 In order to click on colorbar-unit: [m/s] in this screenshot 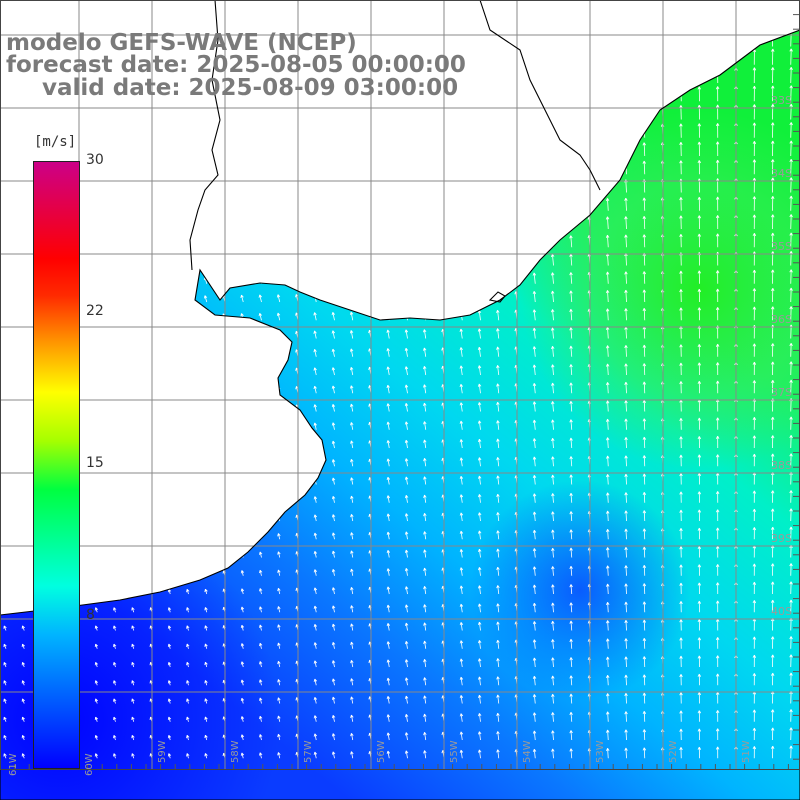, I will do `click(55, 142)`.